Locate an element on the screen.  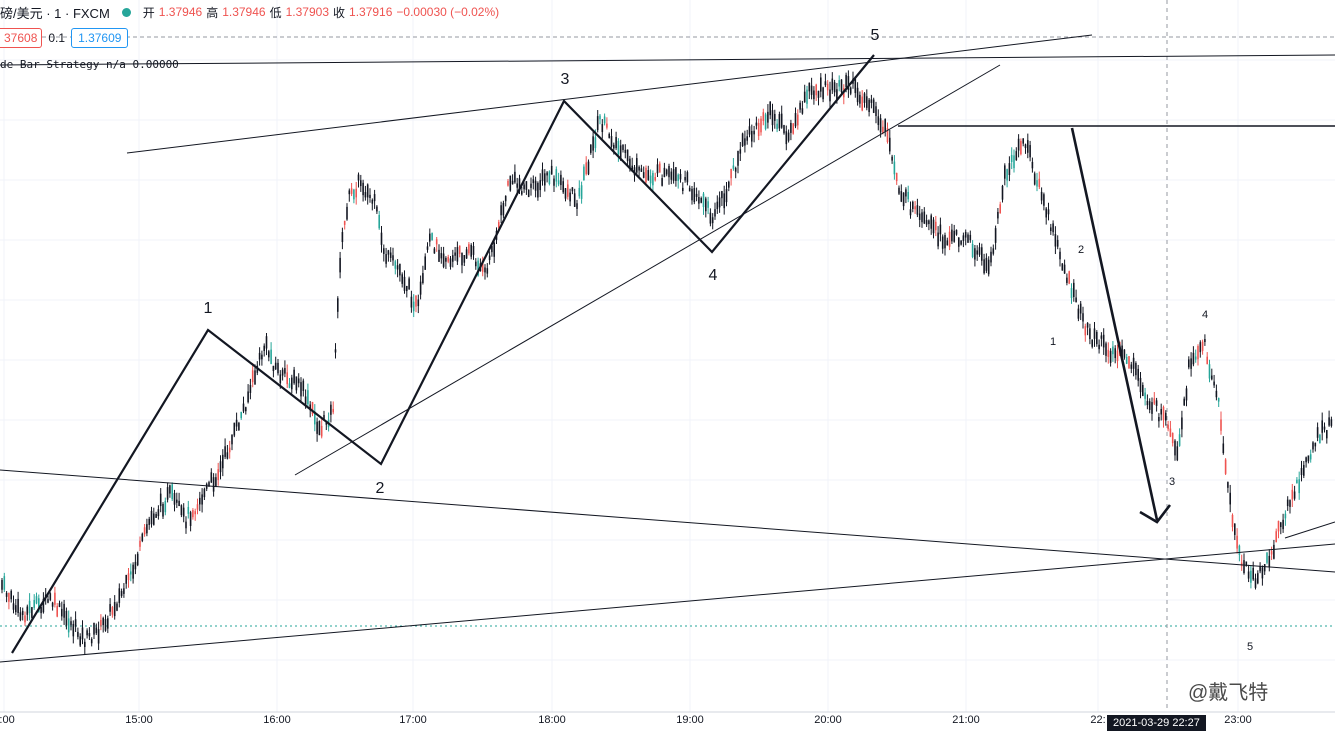
time-axis-tick: 23:00 is located at coordinates (1238, 720).